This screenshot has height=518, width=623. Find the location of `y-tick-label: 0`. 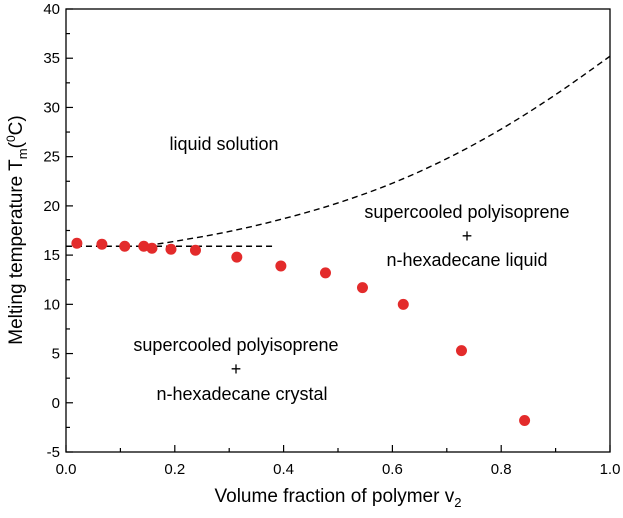

y-tick-label: 0 is located at coordinates (56, 403).